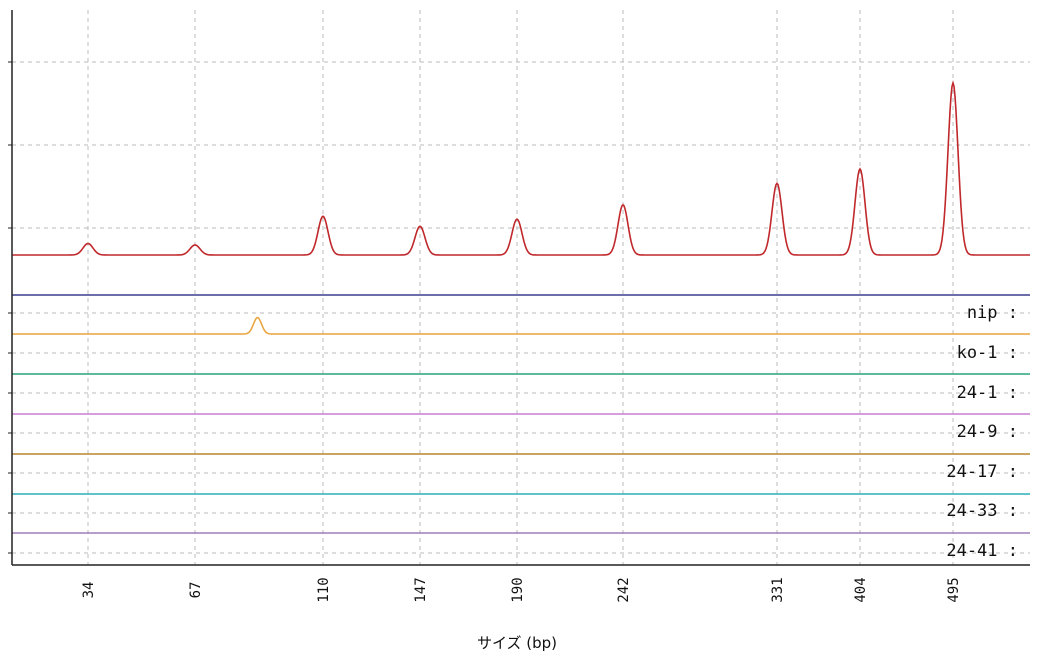 Image resolution: width=1037 pixels, height=657 pixels. What do you see at coordinates (982, 511) in the screenshot?
I see `sample-label: 24-33 :` at bounding box center [982, 511].